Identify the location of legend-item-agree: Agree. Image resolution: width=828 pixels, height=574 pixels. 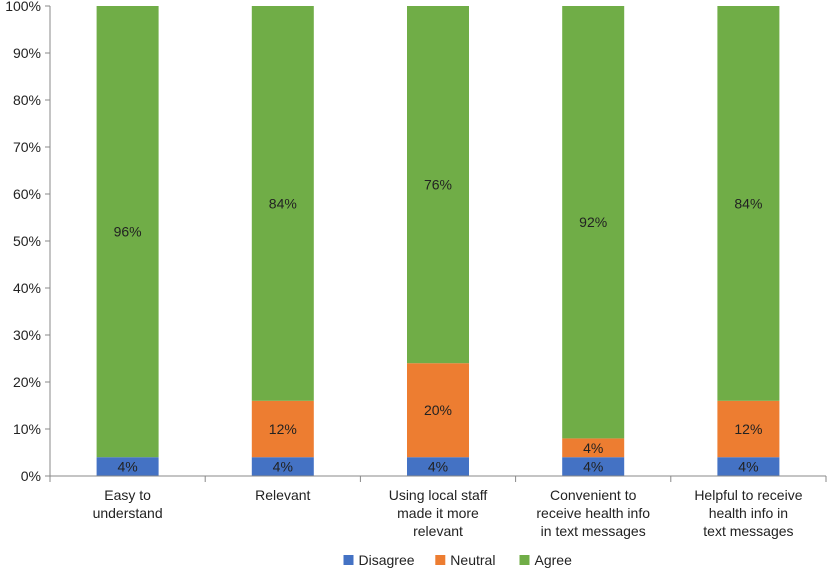
(546, 560).